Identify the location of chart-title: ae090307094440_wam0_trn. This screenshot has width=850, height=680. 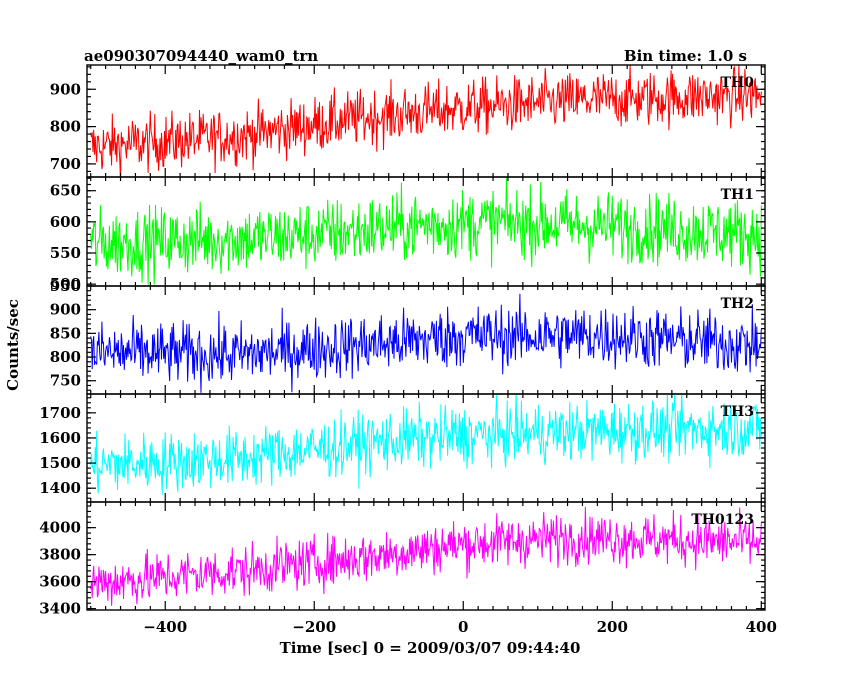
(201, 56).